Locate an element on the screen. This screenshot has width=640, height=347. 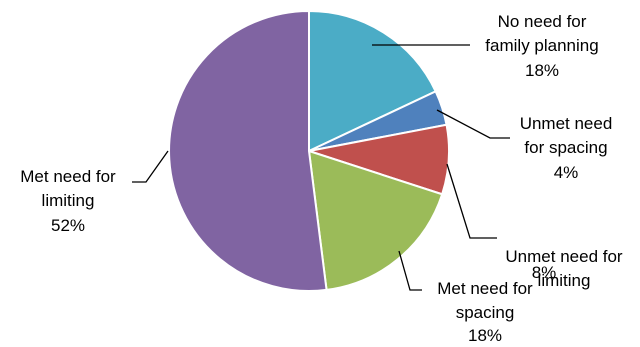
slice-value-label: 52% is located at coordinates (68, 225).